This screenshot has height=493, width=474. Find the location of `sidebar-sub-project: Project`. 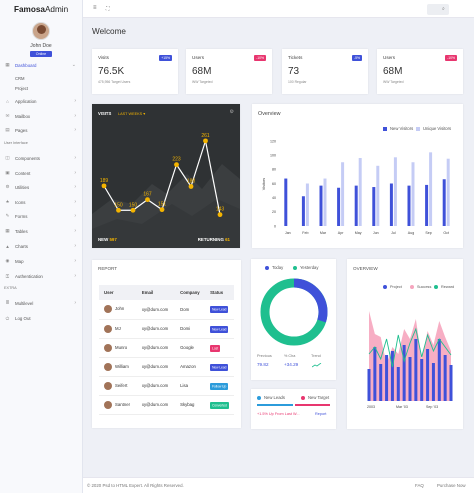

sidebar-sub-project: Project is located at coordinates (22, 88).